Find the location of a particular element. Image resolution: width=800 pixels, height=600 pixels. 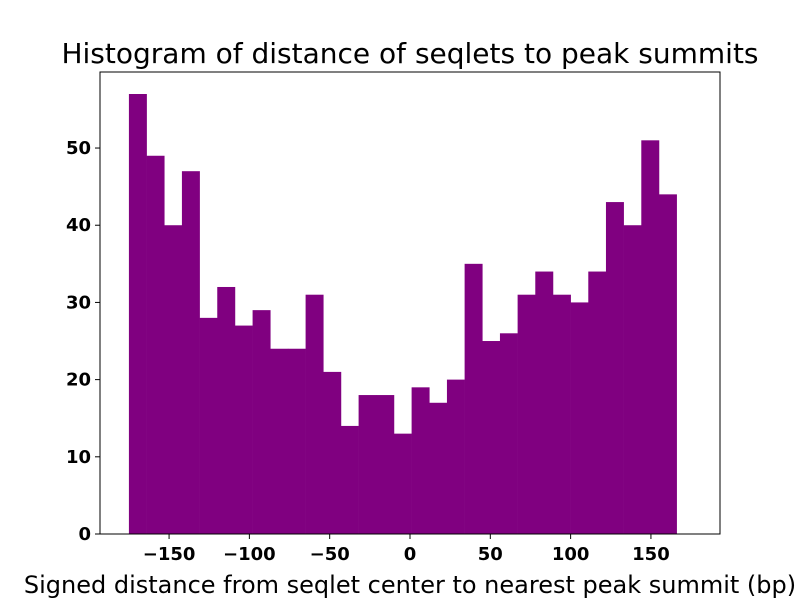

x-tick-label: −100 is located at coordinates (249, 554).